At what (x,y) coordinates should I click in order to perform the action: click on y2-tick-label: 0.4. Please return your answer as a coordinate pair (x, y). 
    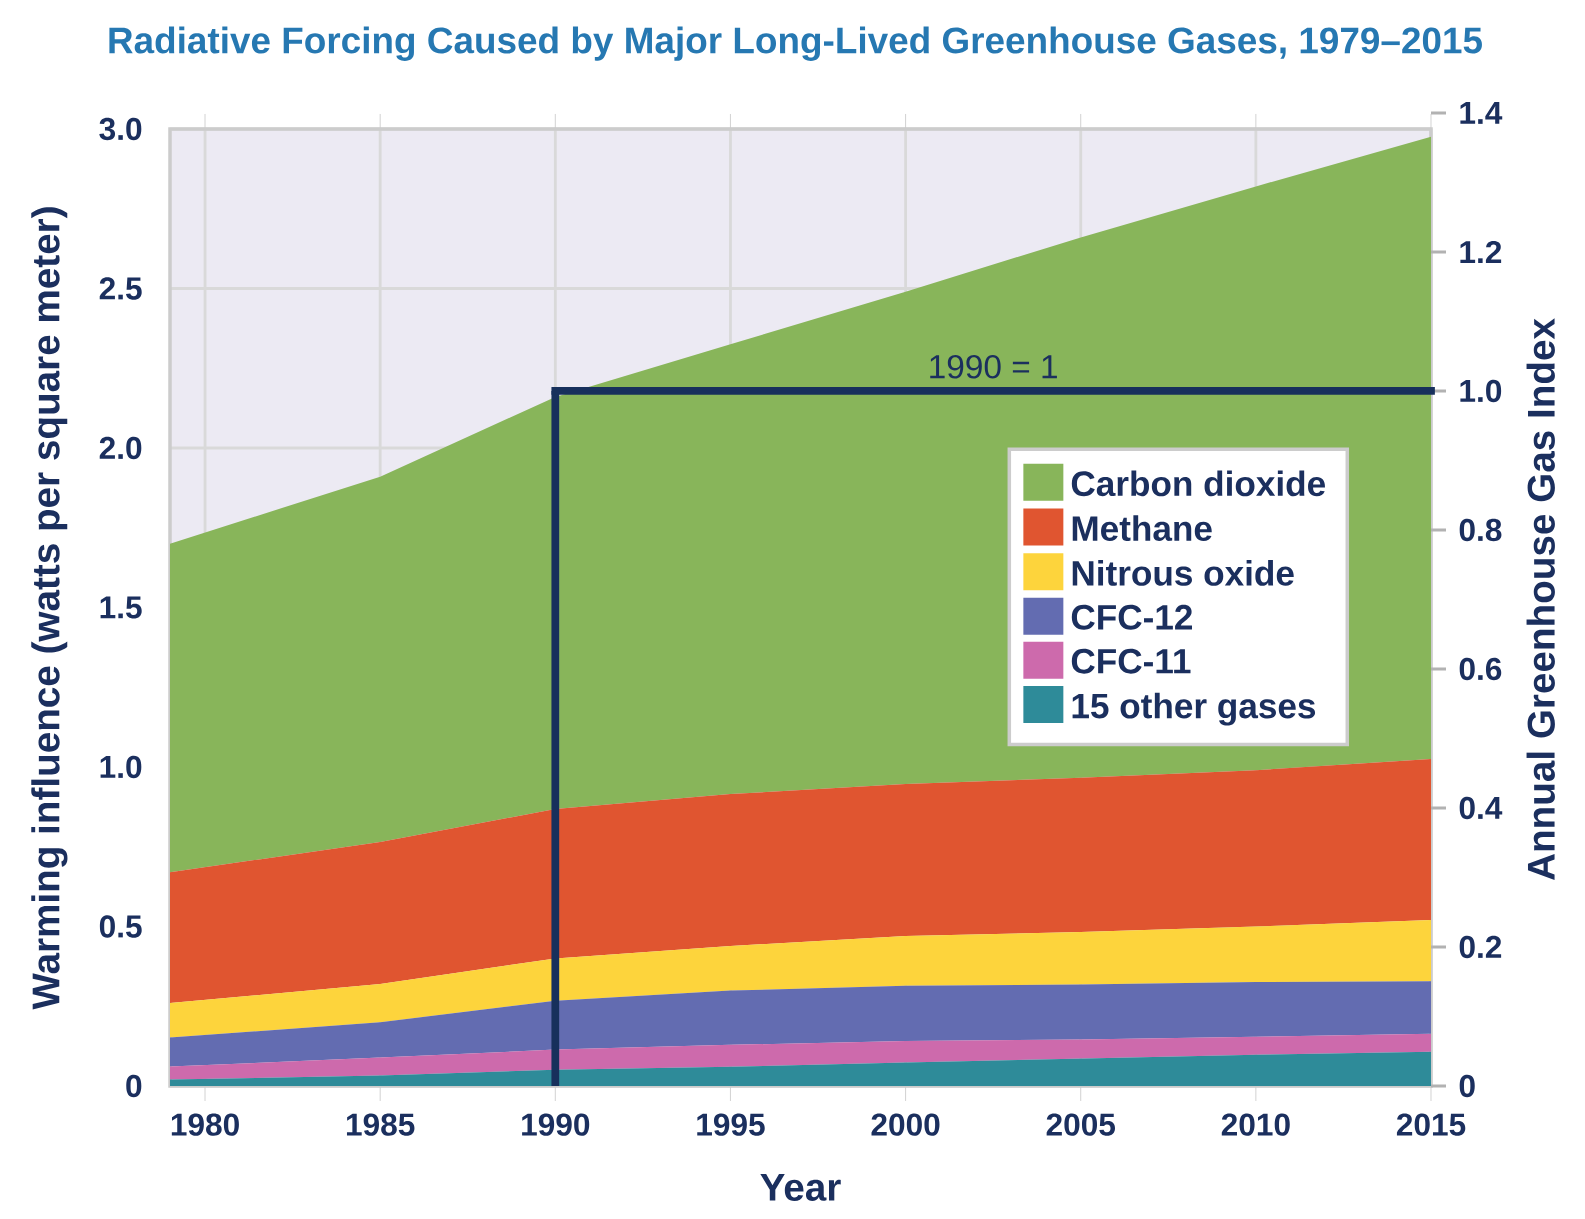
    Looking at the image, I should click on (1481, 808).